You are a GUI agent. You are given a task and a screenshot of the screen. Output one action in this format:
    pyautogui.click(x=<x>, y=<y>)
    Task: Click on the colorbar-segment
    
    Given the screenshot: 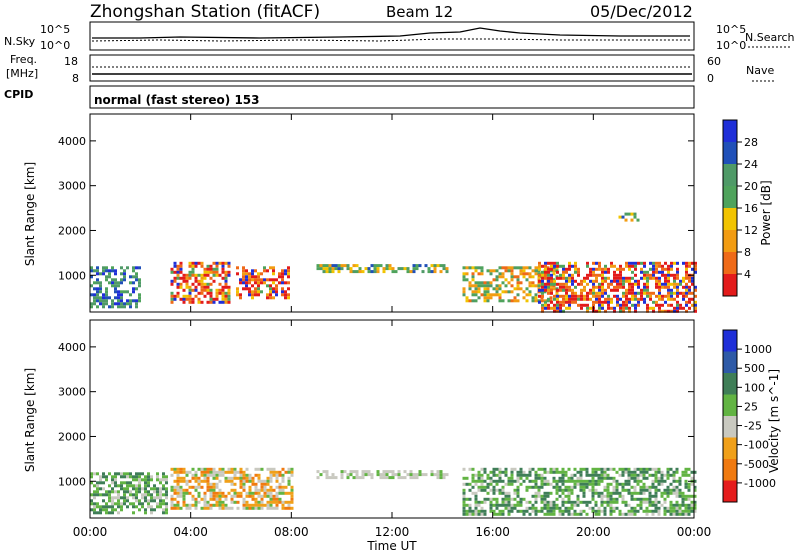 What is the action you would take?
    pyautogui.click(x=730, y=285)
    